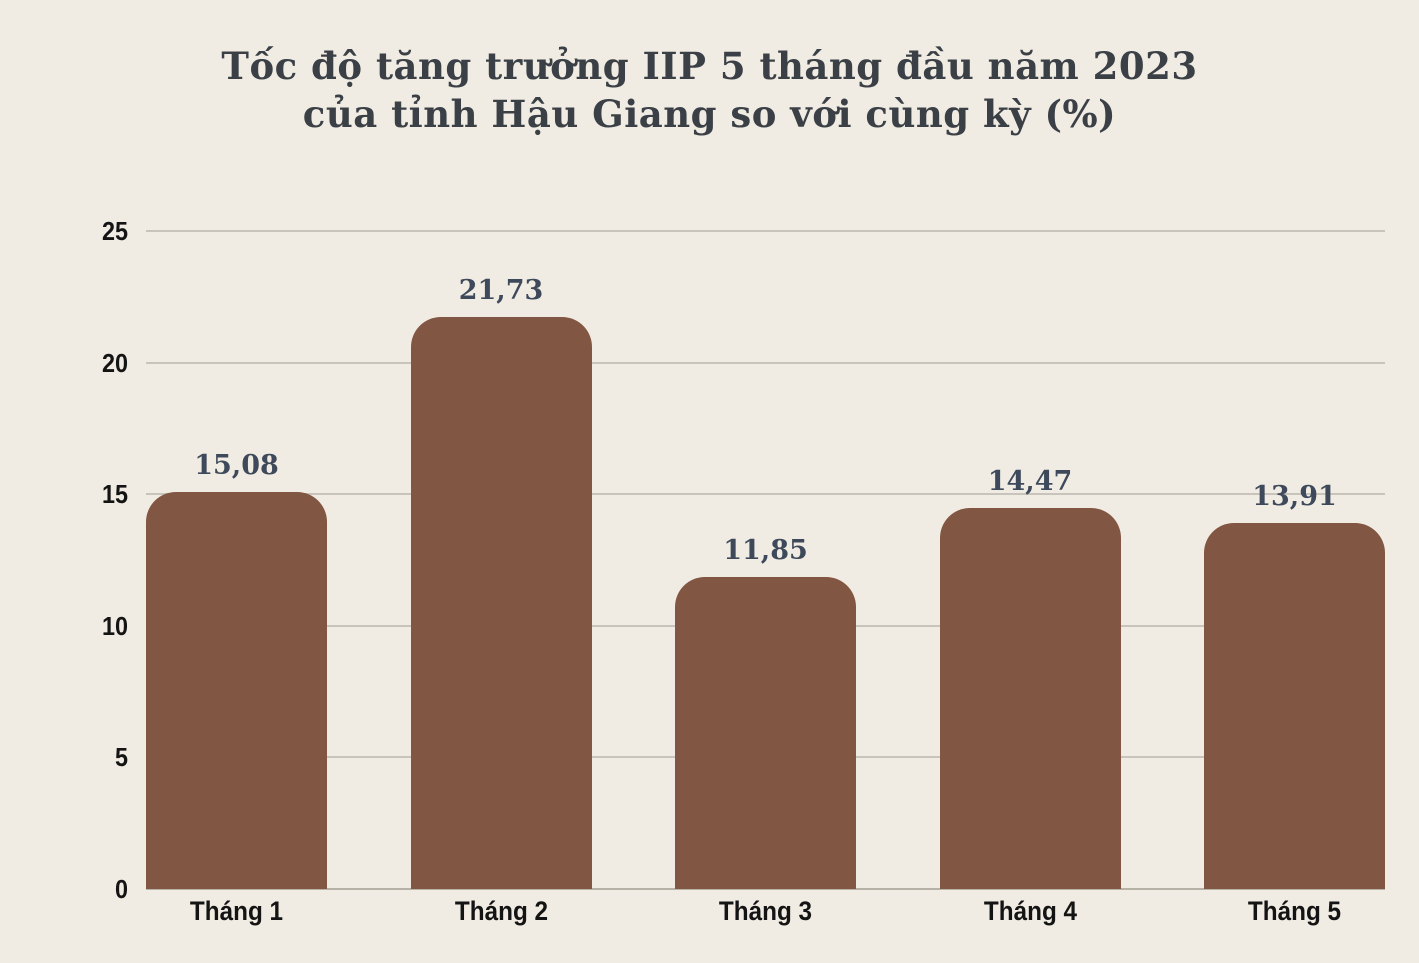 The width and height of the screenshot is (1419, 963). I want to click on y-tick-label-10: 10, so click(114, 625).